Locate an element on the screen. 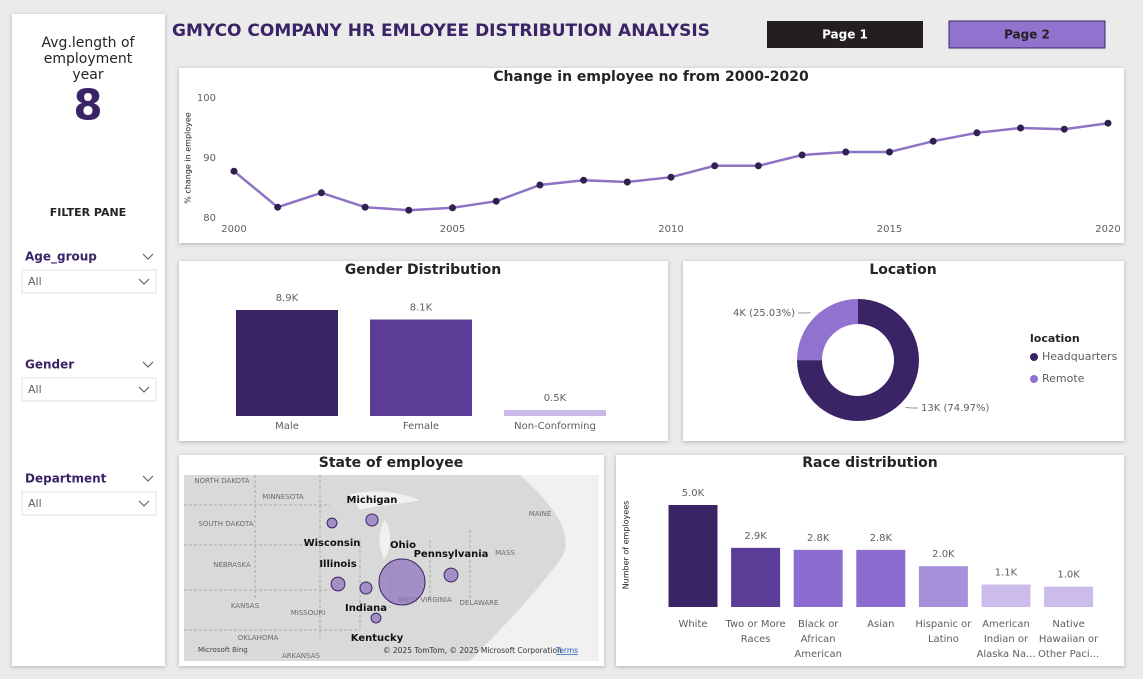  data-label: 8.1K is located at coordinates (421, 308).